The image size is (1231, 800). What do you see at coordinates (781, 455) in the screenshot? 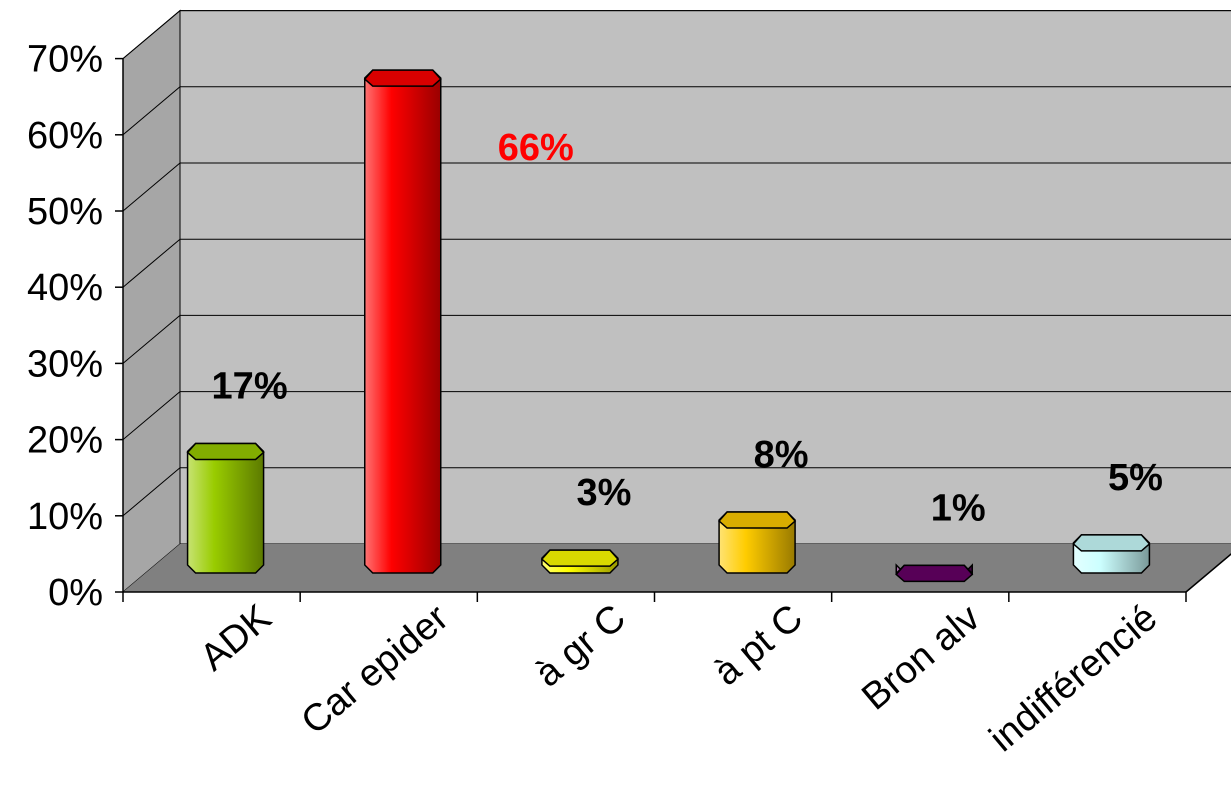
I see `data-label: 8%` at bounding box center [781, 455].